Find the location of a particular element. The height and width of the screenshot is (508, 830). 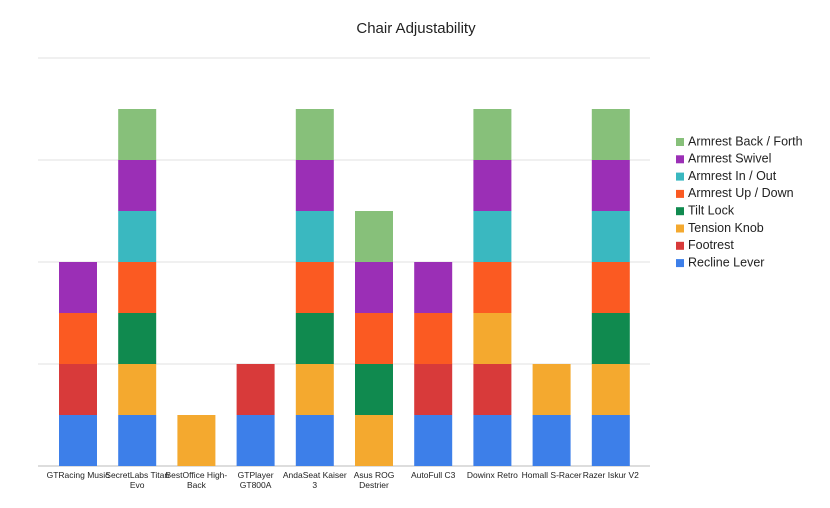

legend-label: Armrest Up / Down is located at coordinates (741, 193).